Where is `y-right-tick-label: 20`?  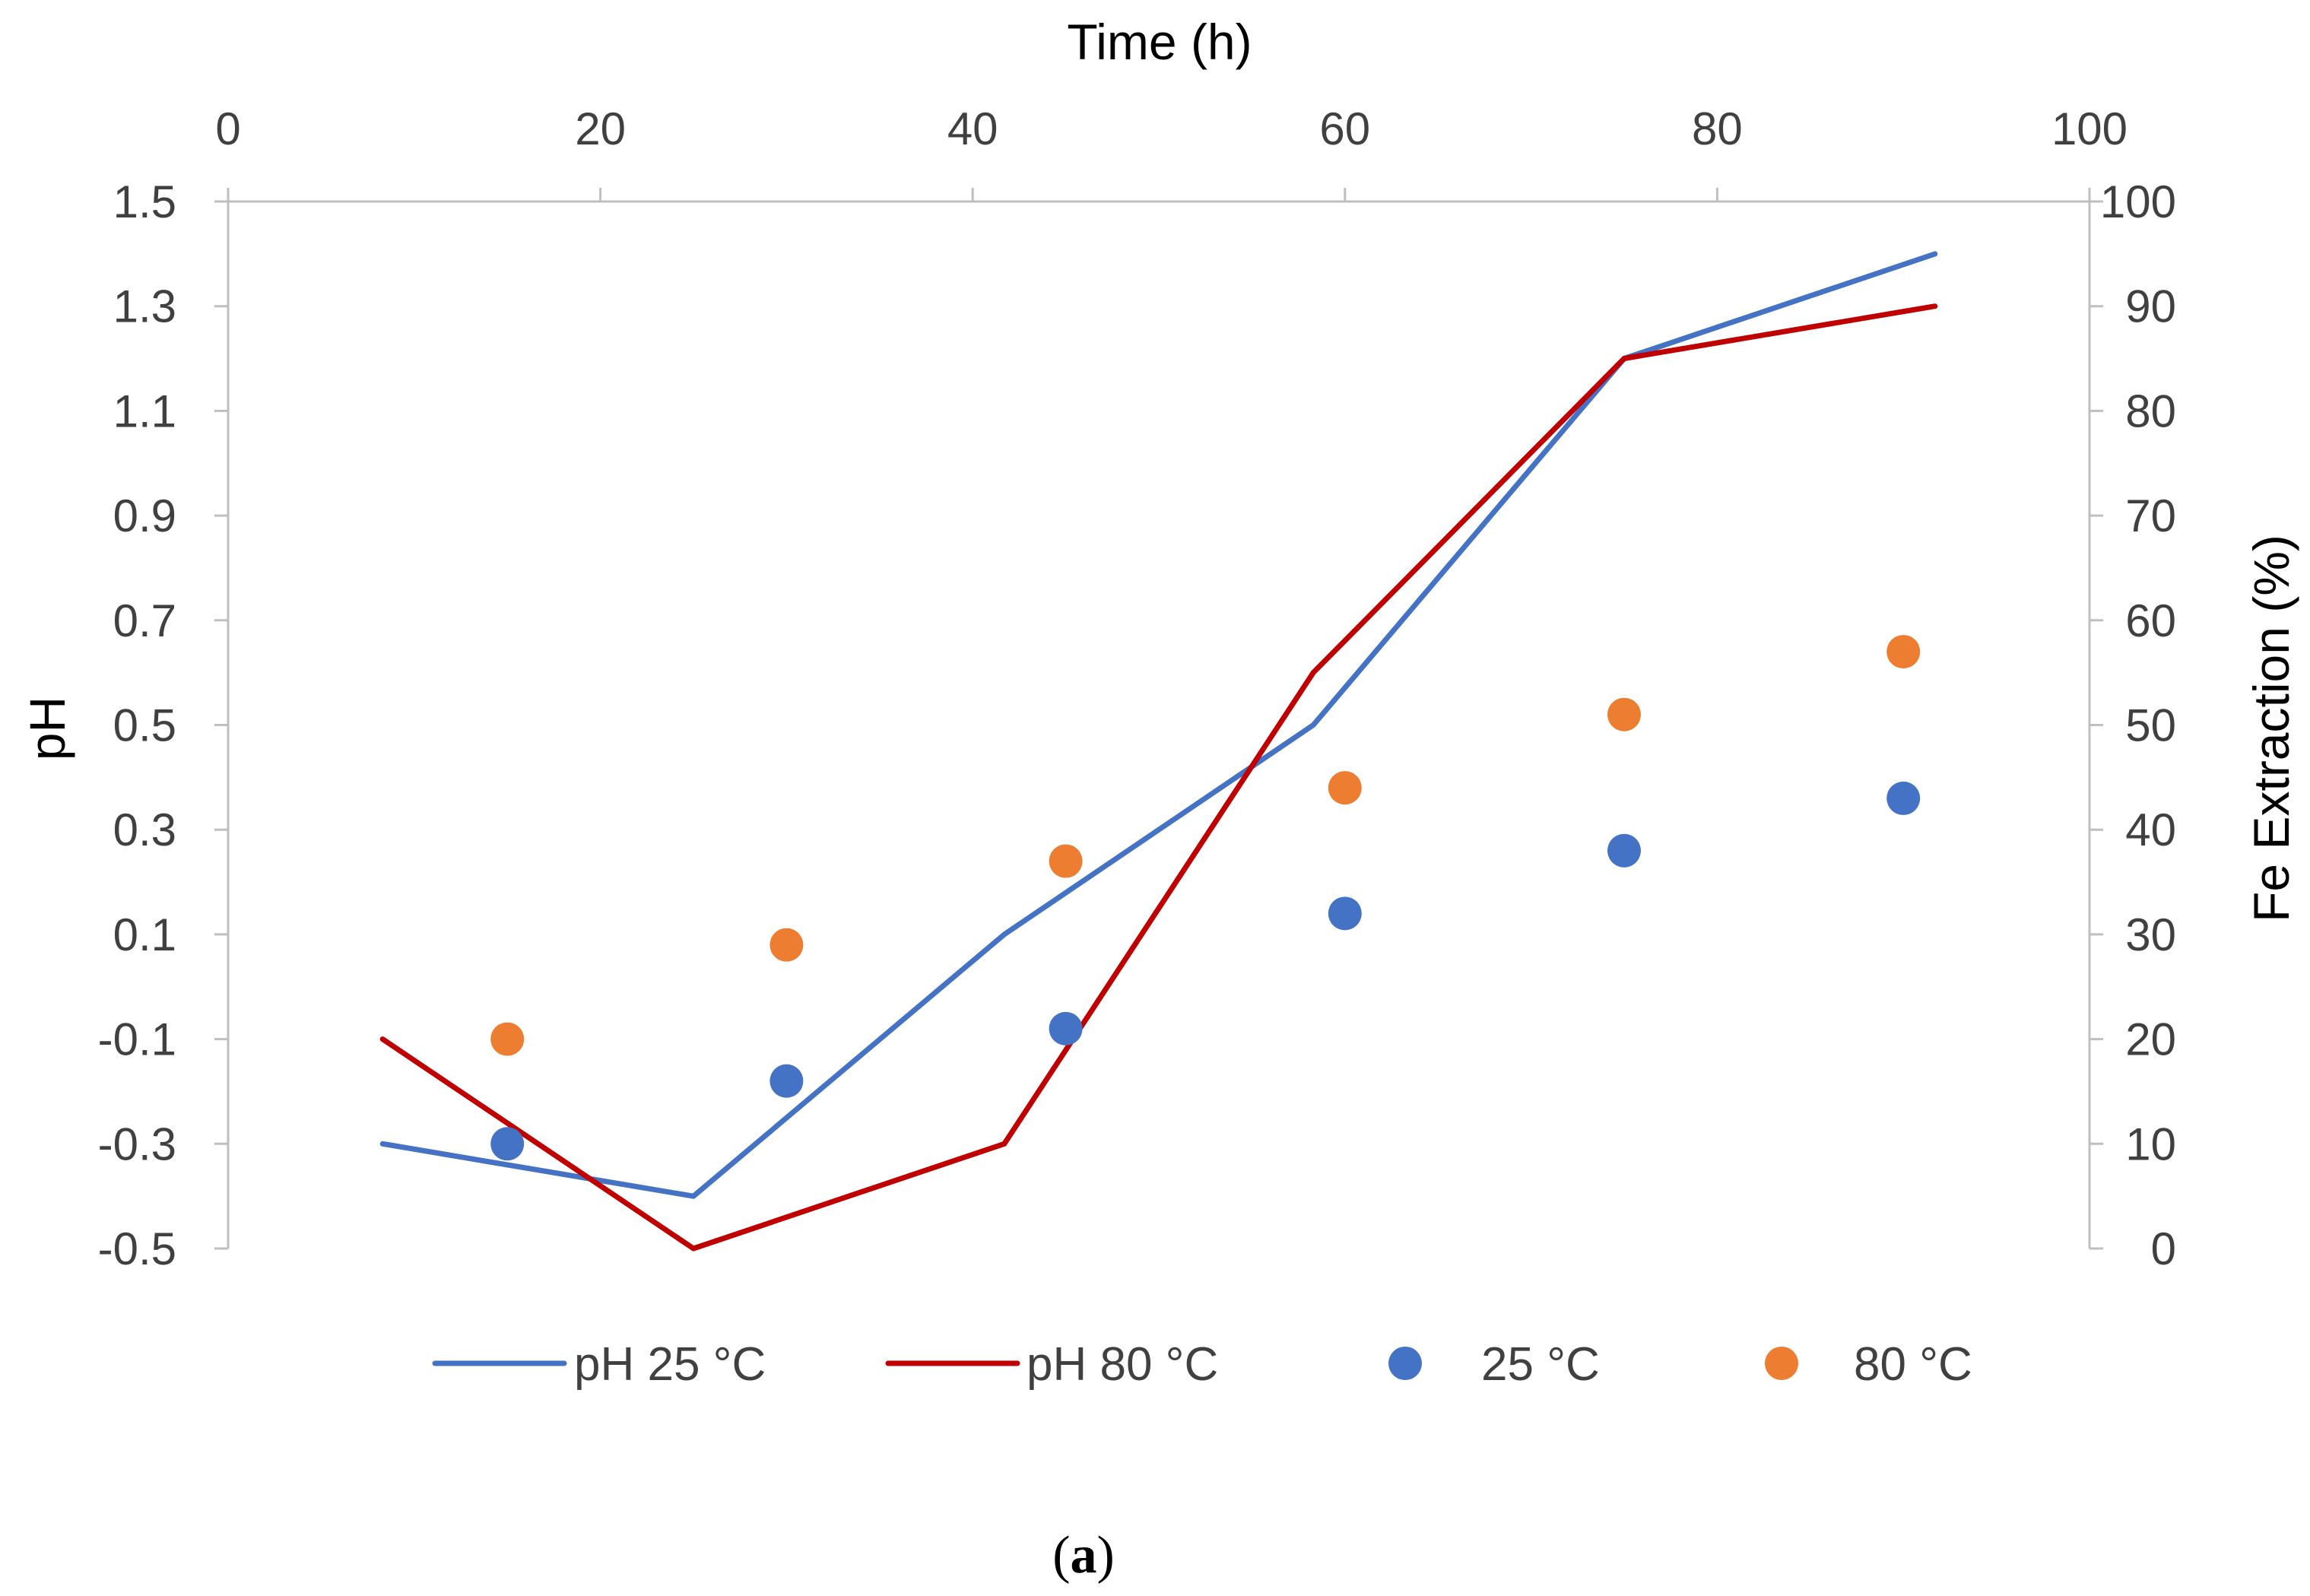 y-right-tick-label: 20 is located at coordinates (2151, 1040).